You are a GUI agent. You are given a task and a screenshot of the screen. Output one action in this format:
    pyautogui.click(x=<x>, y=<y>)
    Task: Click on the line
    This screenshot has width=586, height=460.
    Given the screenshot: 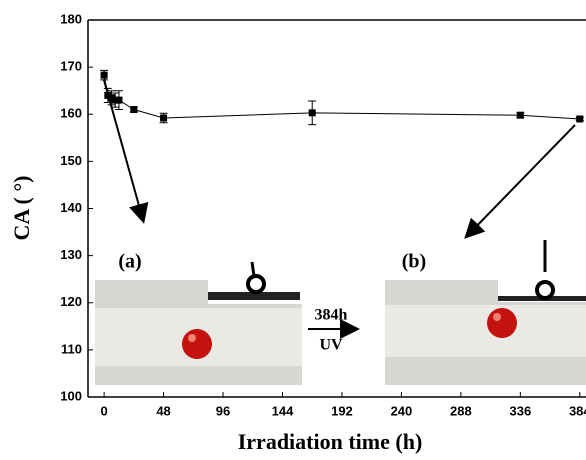 What is the action you would take?
    pyautogui.click(x=341, y=97)
    